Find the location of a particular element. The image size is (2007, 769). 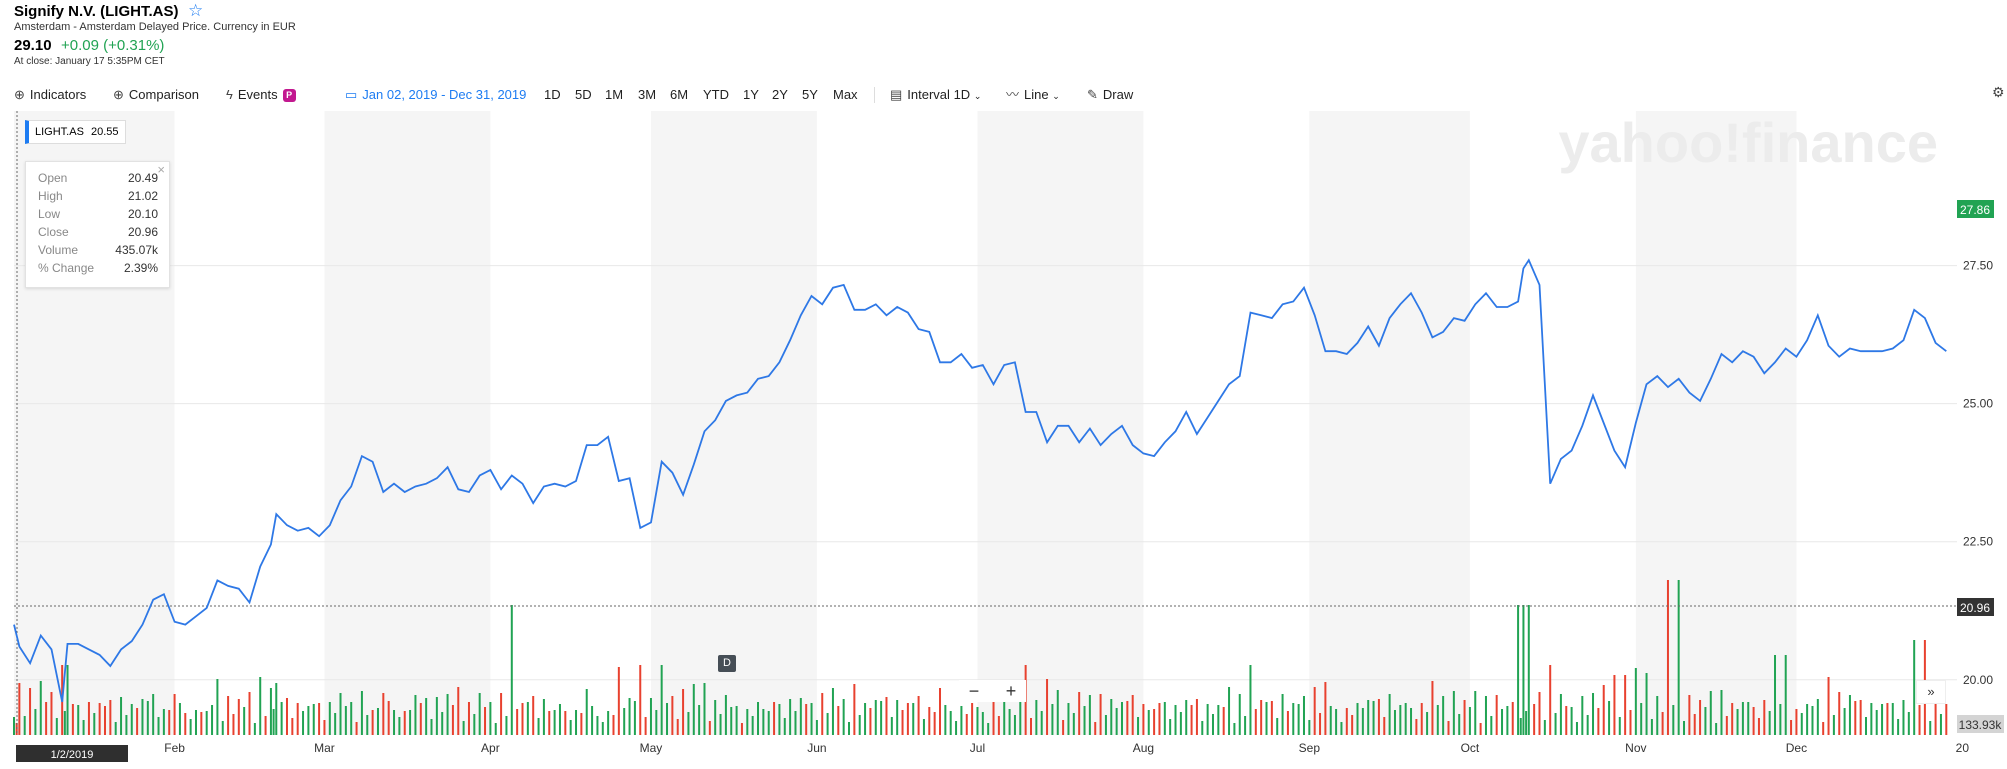

series-legend: LIGHT.AS 20.55 is located at coordinates (75, 132).